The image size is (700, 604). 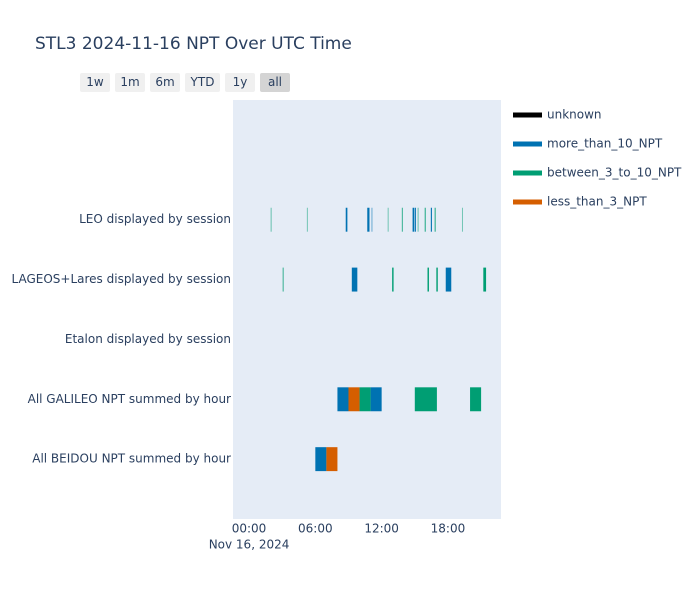 I want to click on x-tick-label: 12:00, so click(x=381, y=529).